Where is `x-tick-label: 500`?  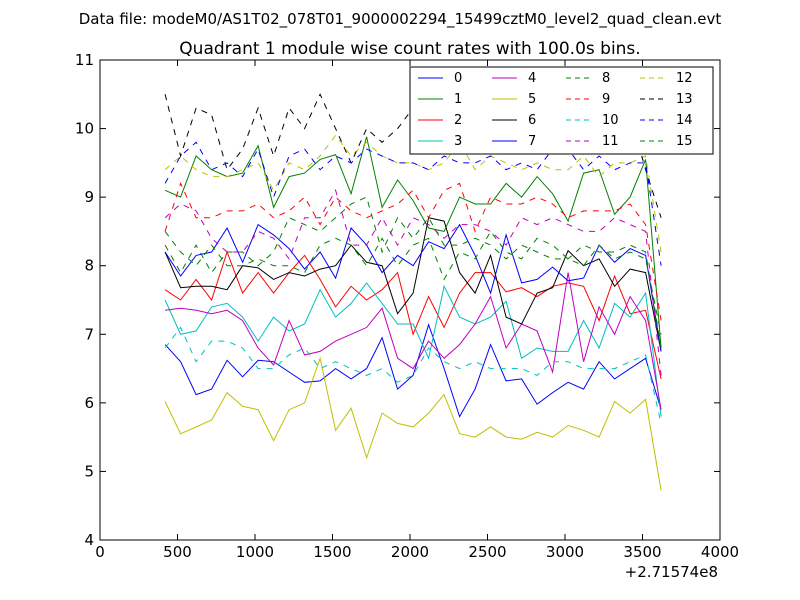
x-tick-label: 500 is located at coordinates (177, 552).